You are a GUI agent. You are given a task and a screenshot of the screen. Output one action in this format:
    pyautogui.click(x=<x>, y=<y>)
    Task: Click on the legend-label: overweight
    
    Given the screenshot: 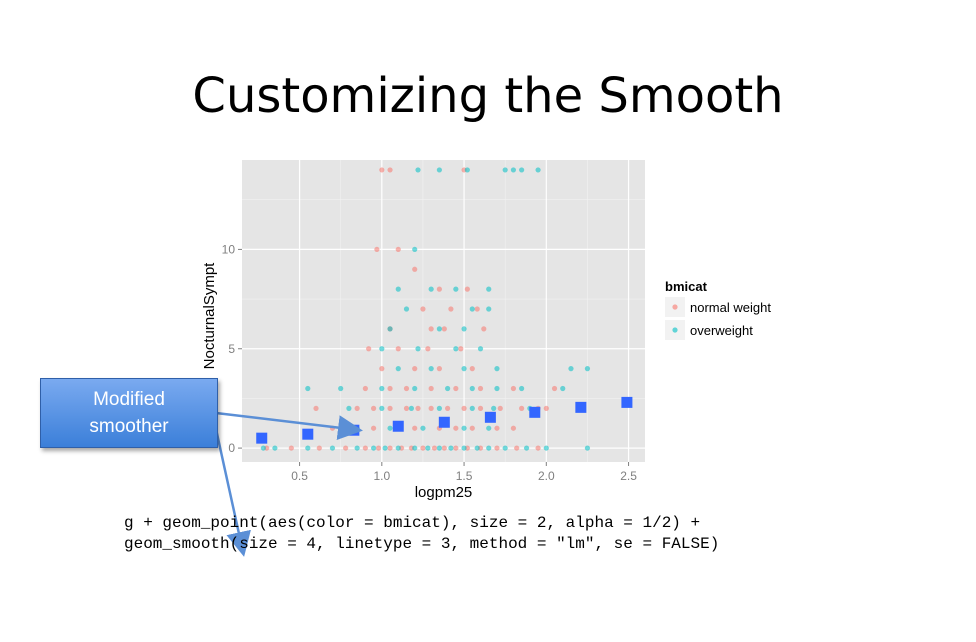 What is the action you would take?
    pyautogui.click(x=721, y=330)
    